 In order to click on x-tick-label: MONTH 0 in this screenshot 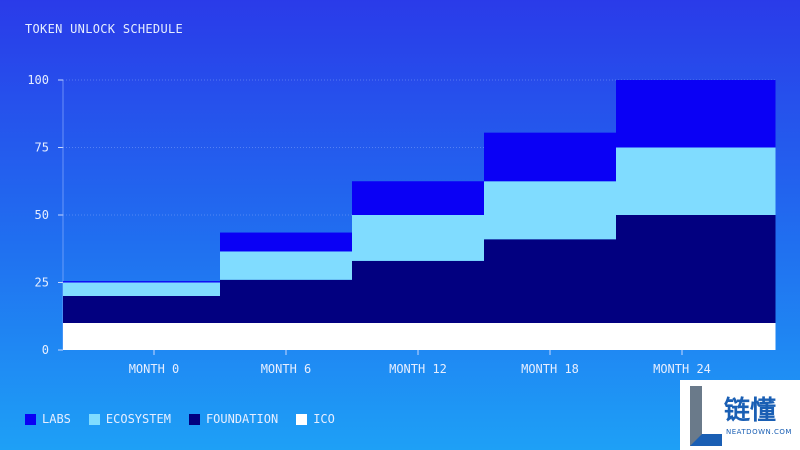, I will do `click(154, 369)`.